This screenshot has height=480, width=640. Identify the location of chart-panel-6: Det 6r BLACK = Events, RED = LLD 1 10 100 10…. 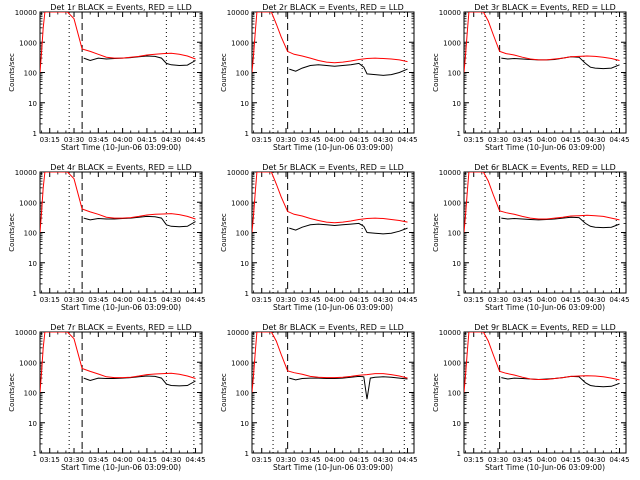
(531, 237).